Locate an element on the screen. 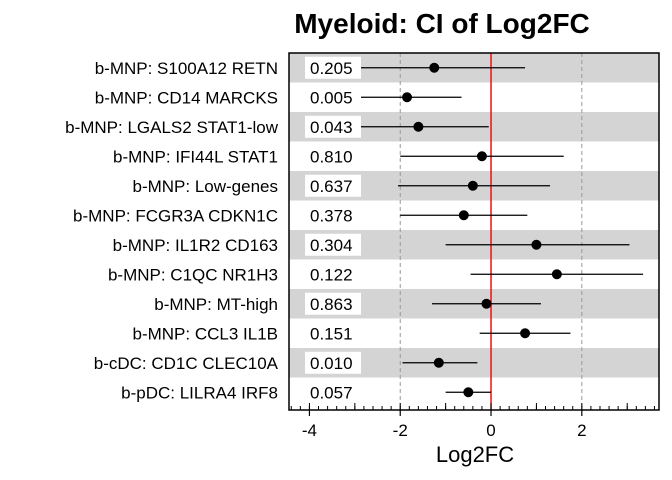  x-tick-label: -4 is located at coordinates (309, 430).